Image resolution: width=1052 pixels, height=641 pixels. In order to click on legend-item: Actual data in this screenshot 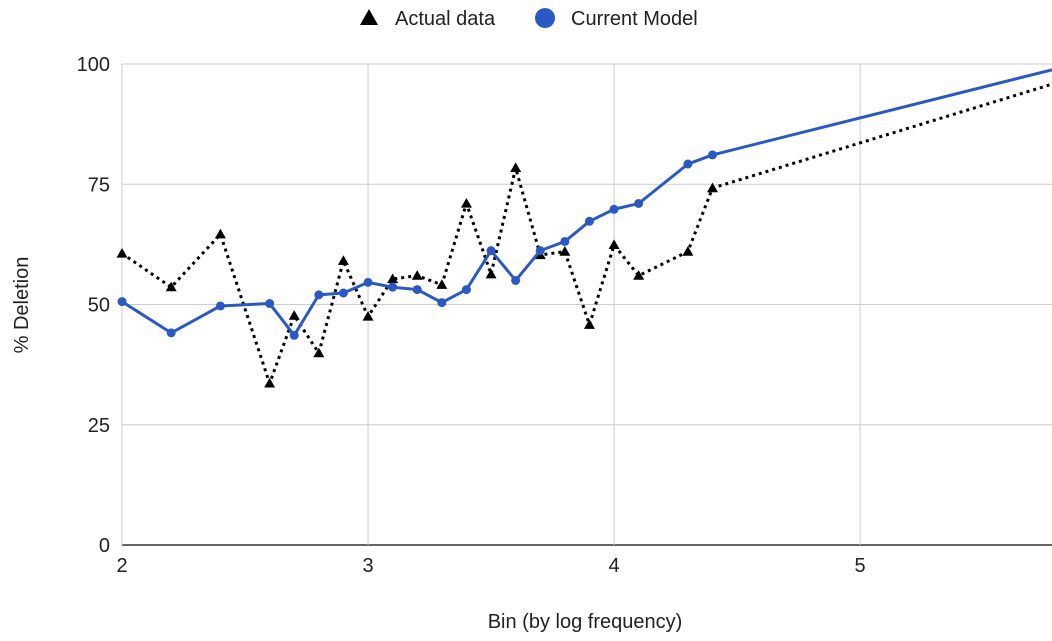, I will do `click(428, 19)`.